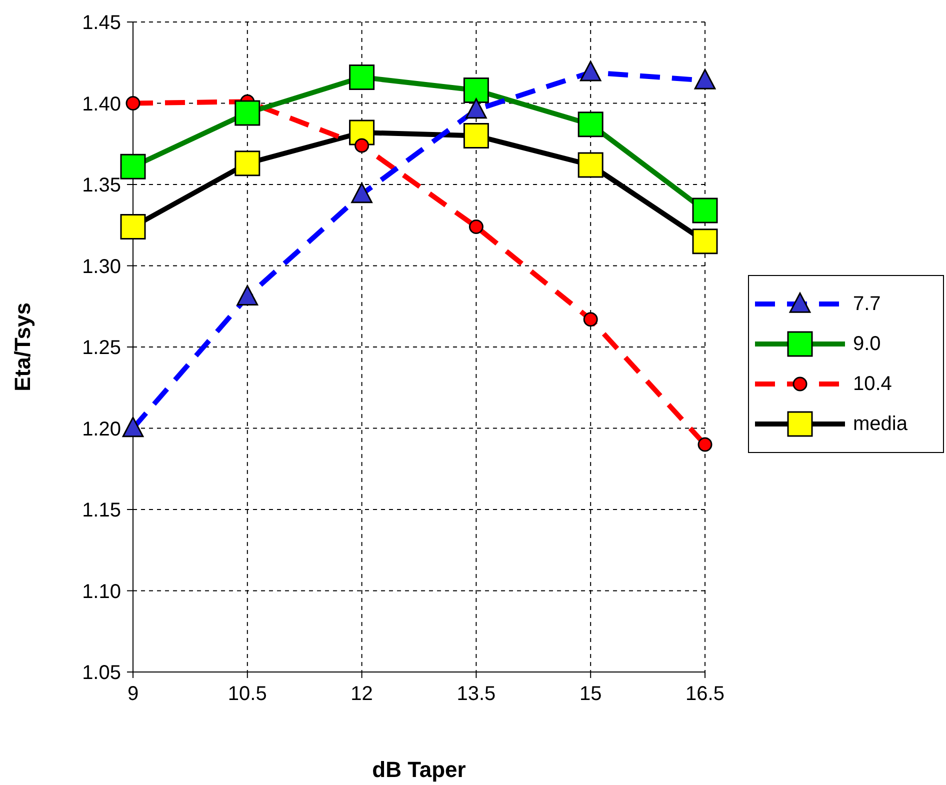 This screenshot has width=946, height=785. Describe the element at coordinates (361, 694) in the screenshot. I see `x-tick-label: 12` at that location.